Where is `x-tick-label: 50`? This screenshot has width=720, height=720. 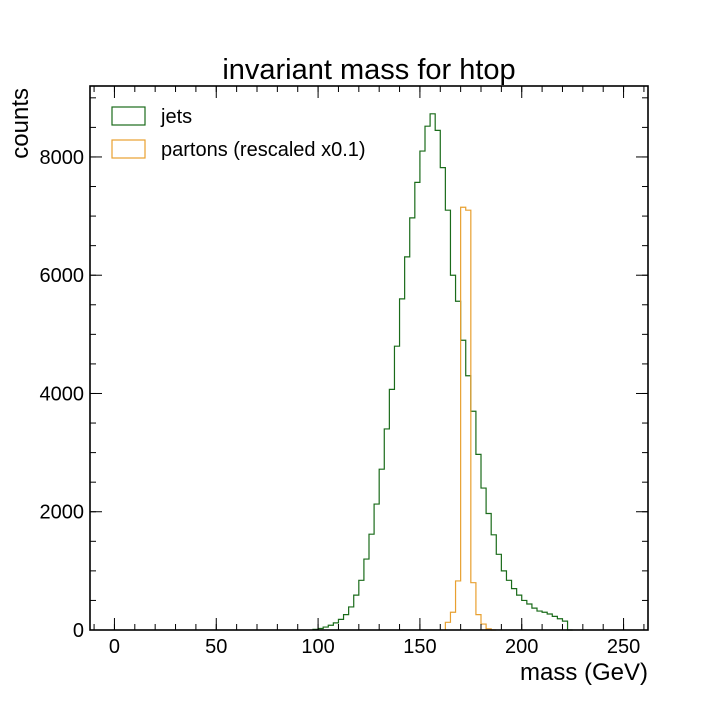 x-tick-label: 50 is located at coordinates (216, 647).